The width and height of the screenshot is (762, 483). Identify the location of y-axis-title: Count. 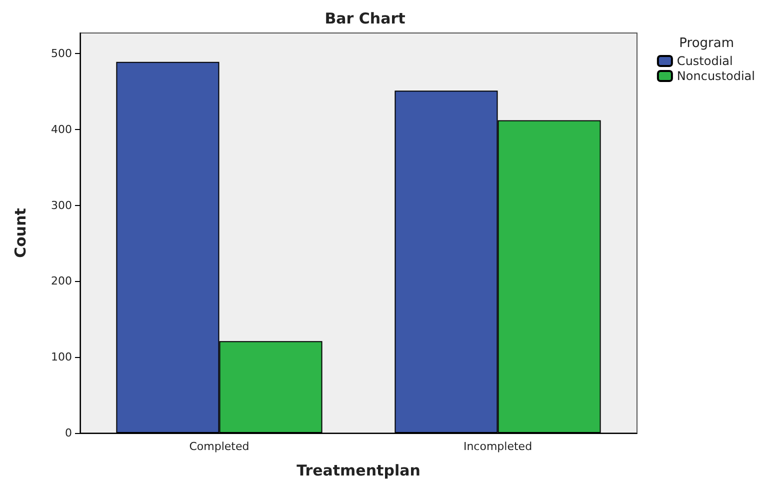
(21, 233).